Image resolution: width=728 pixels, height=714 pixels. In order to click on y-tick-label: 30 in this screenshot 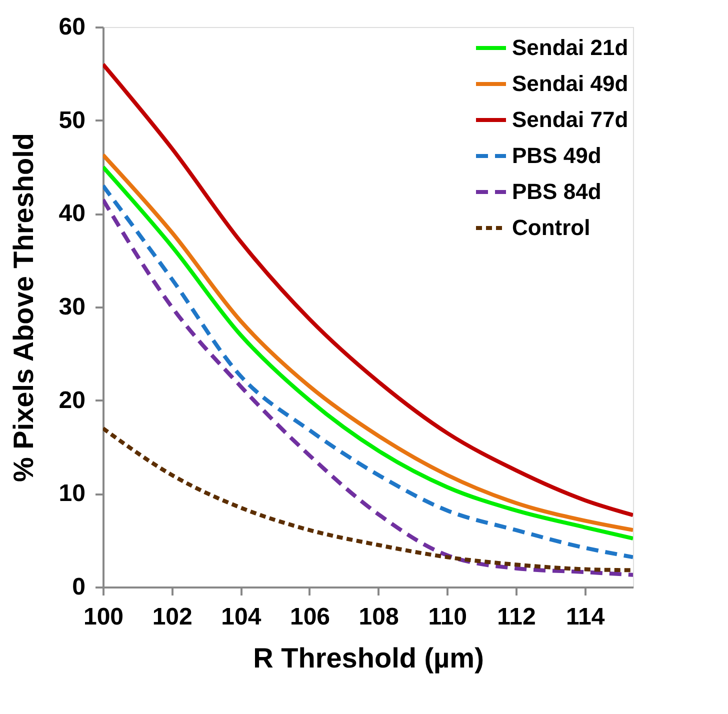, I will do `click(72, 307)`.